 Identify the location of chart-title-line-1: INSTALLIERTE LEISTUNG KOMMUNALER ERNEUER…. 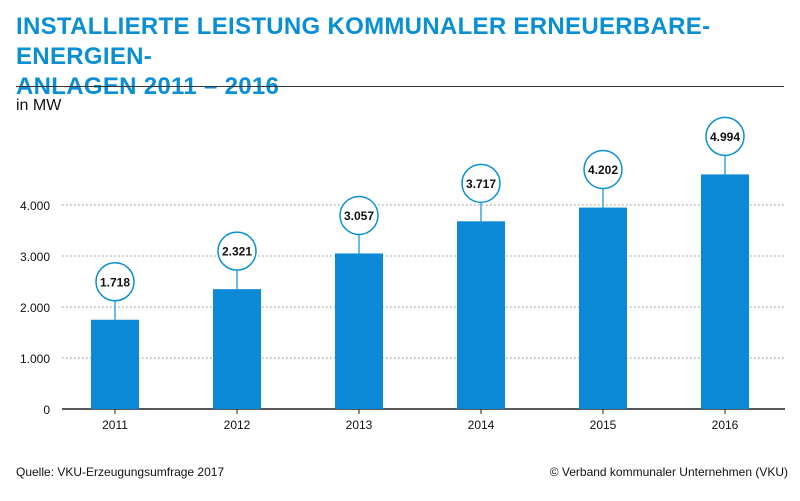
(363, 41).